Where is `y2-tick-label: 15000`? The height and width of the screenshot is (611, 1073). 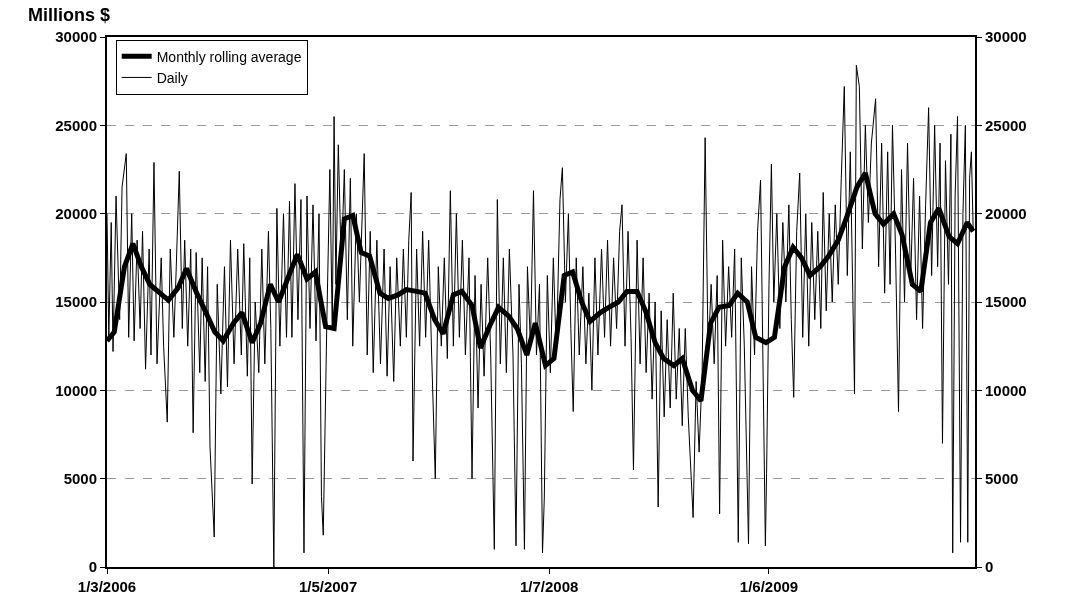 y2-tick-label: 15000 is located at coordinates (1006, 302).